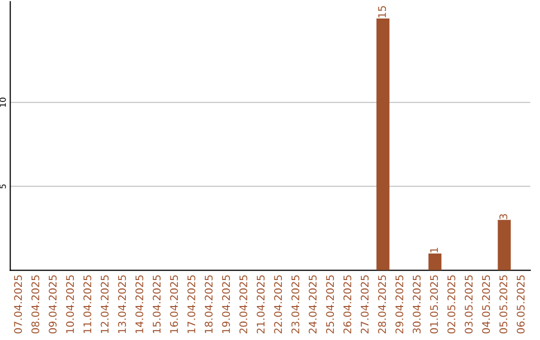 This screenshot has height=340, width=540. What do you see at coordinates (156, 304) in the screenshot?
I see `x-tick-label: 15.04.2025` at bounding box center [156, 304].